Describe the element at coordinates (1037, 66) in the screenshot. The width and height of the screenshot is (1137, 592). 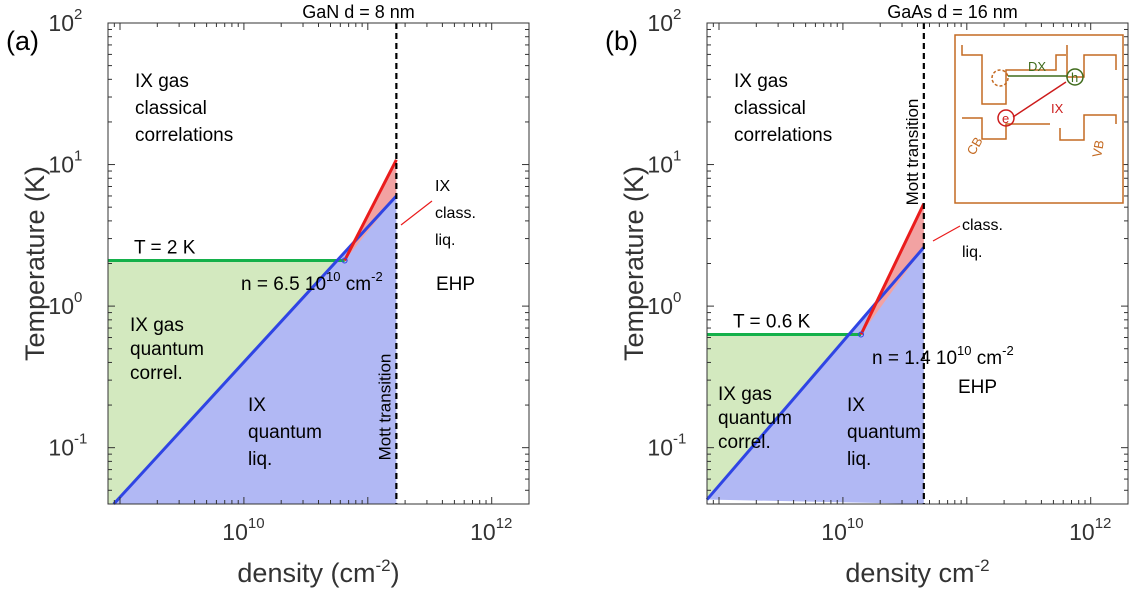
I see `inset-dx-label: DX` at that location.